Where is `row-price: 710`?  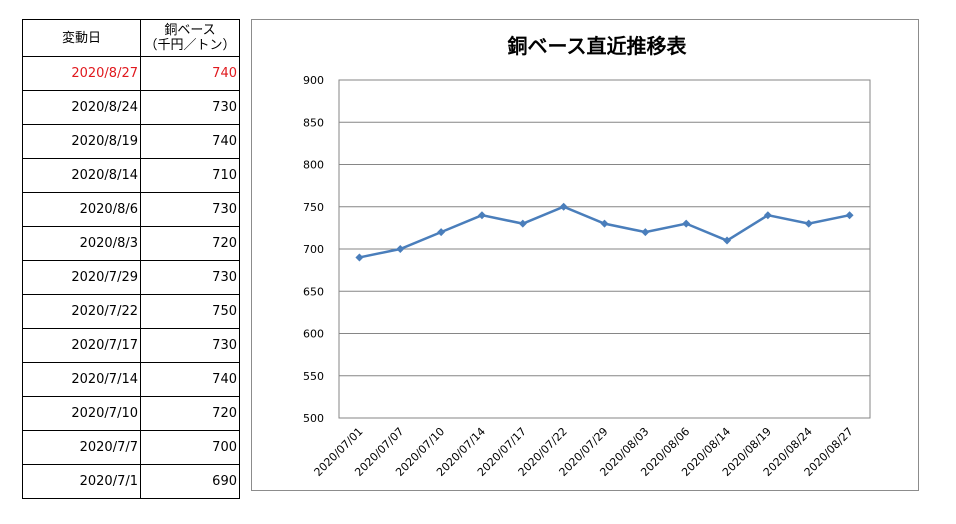
row-price: 710 is located at coordinates (190, 175).